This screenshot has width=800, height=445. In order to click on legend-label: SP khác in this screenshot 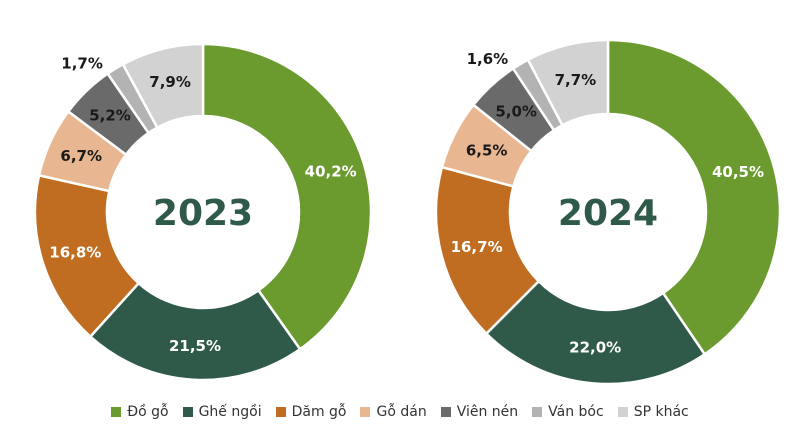, I will do `click(661, 412)`.